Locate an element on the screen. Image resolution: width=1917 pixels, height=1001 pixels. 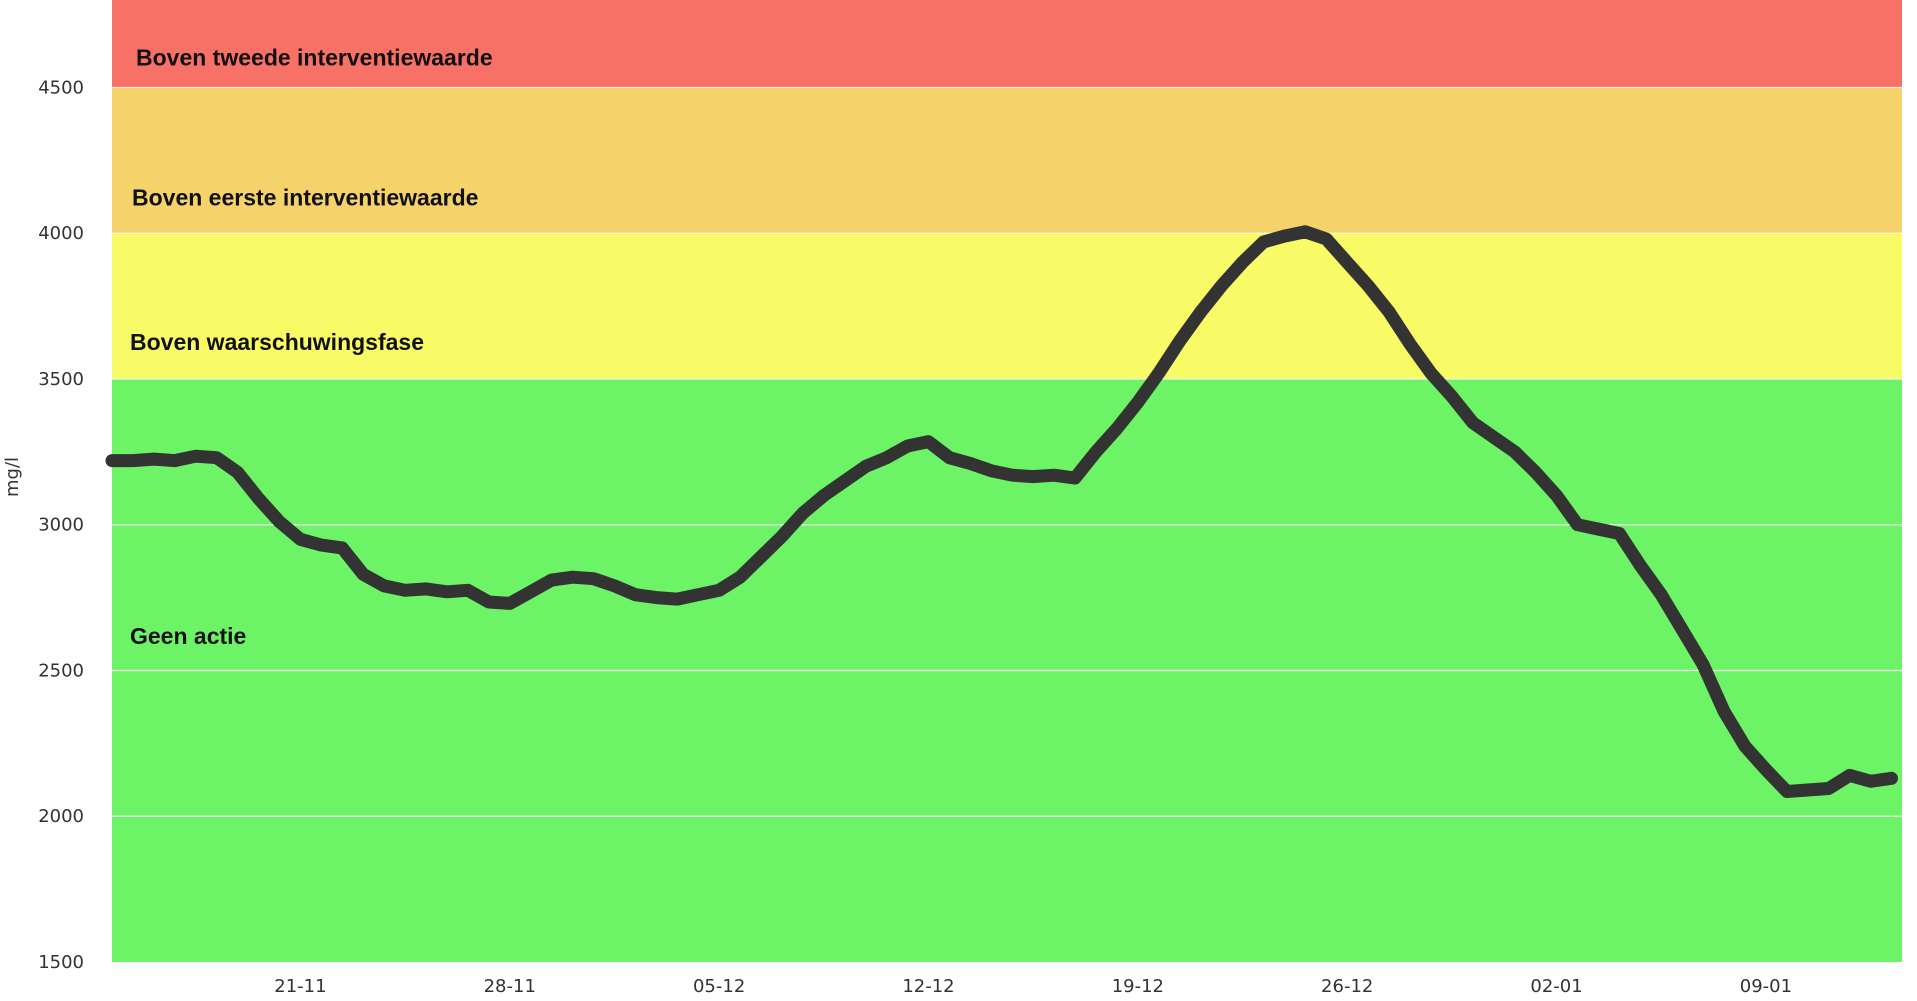
y-tick-label-3: 3000 is located at coordinates (61, 525).